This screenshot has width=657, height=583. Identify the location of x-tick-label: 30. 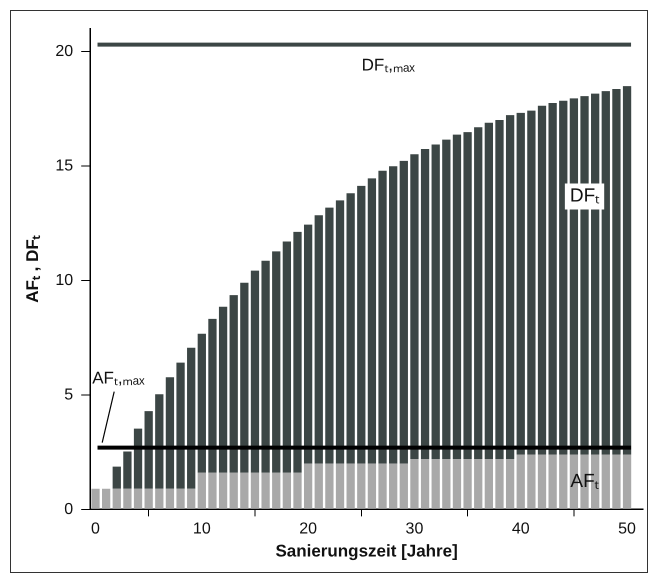
(415, 529).